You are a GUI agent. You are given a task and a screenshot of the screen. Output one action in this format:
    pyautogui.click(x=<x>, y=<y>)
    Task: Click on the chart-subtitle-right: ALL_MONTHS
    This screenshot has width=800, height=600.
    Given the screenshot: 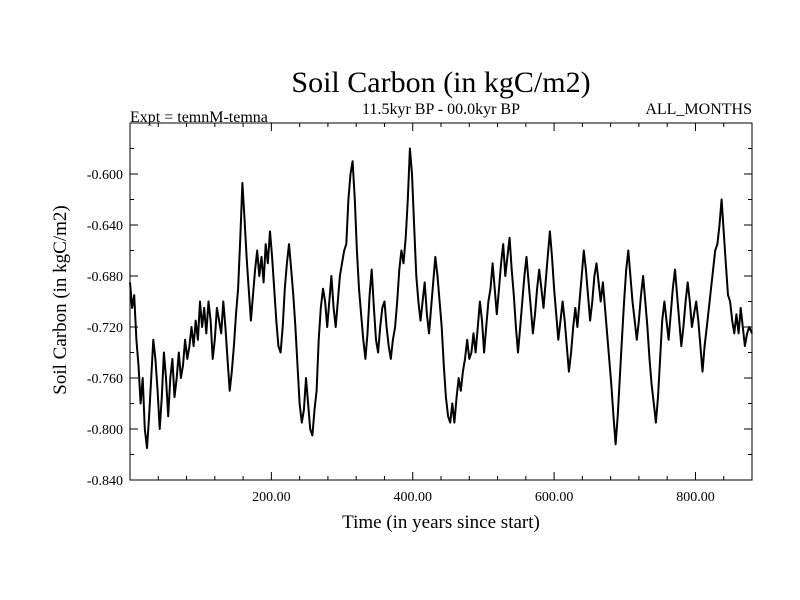 What is the action you would take?
    pyautogui.click(x=698, y=109)
    